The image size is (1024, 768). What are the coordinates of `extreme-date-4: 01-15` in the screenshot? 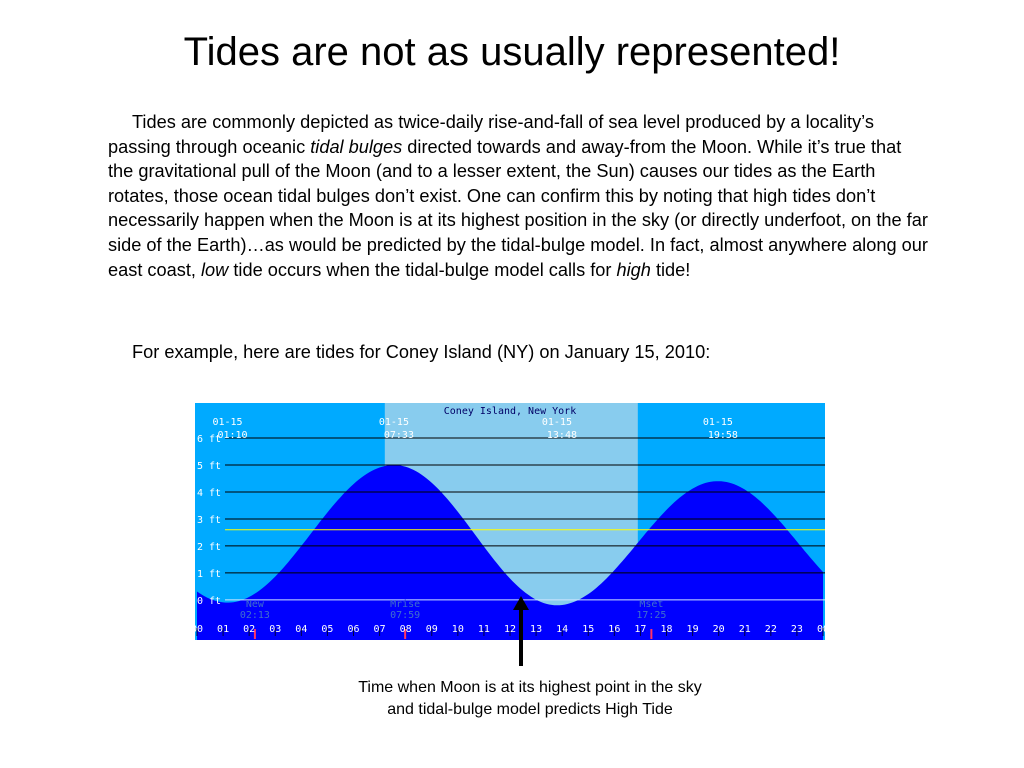 It's located at (718, 422).